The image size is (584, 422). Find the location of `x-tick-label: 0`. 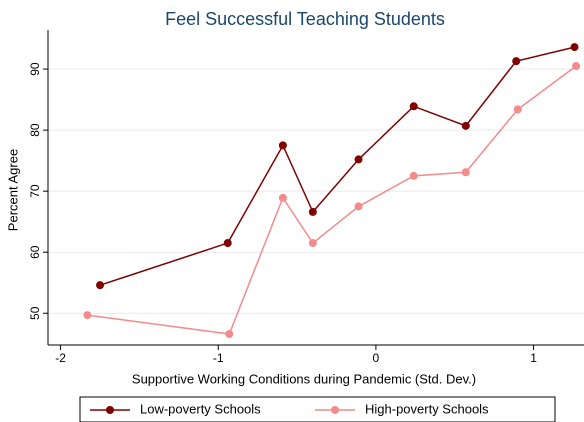

x-tick-label: 0 is located at coordinates (376, 358).